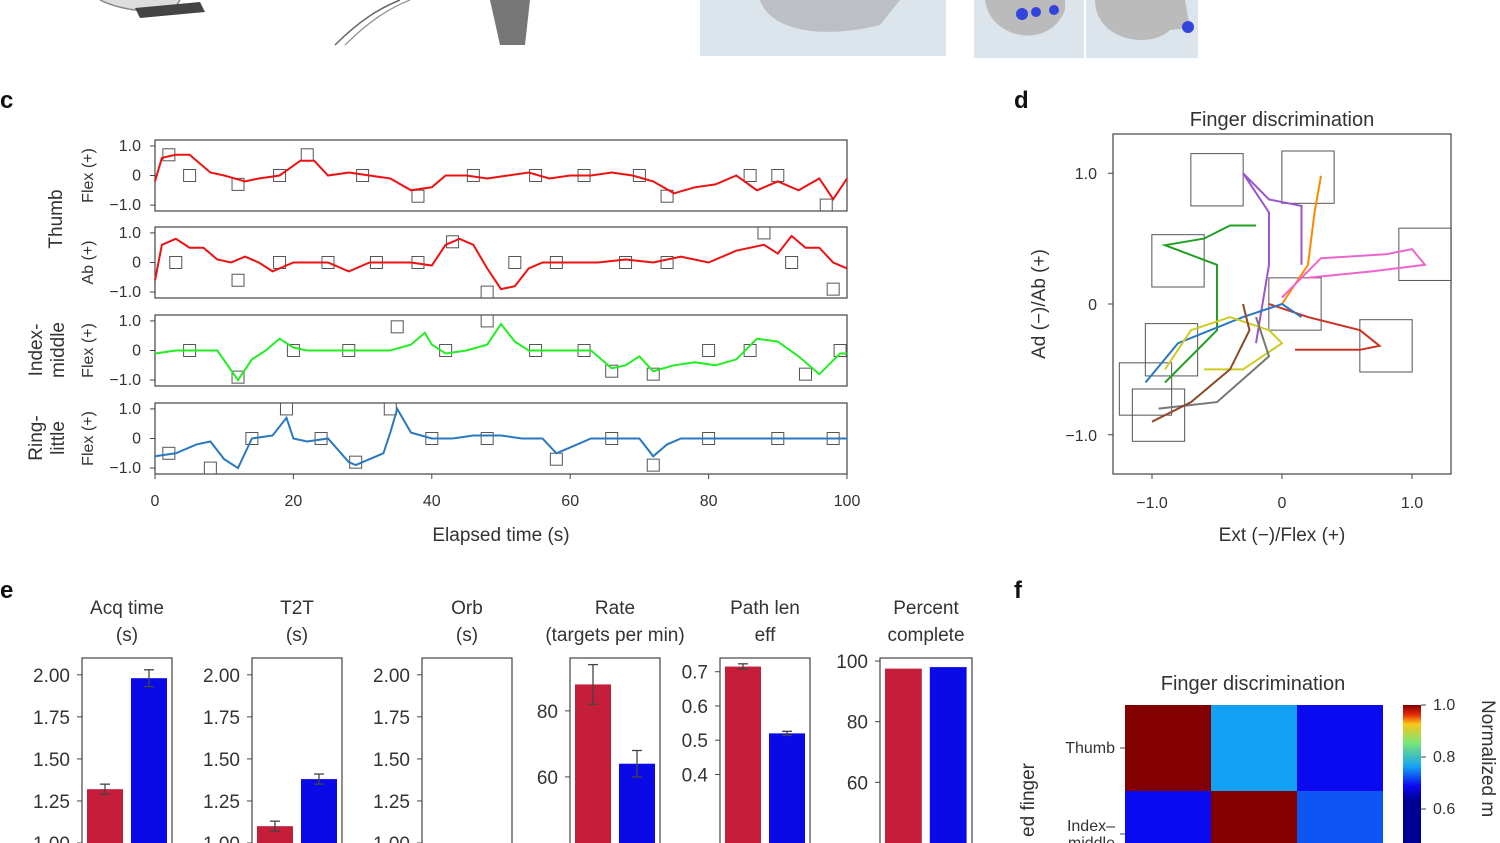  What do you see at coordinates (1282, 535) in the screenshot?
I see `x-axis-label: Ext (−)/Flex (+)` at bounding box center [1282, 535].